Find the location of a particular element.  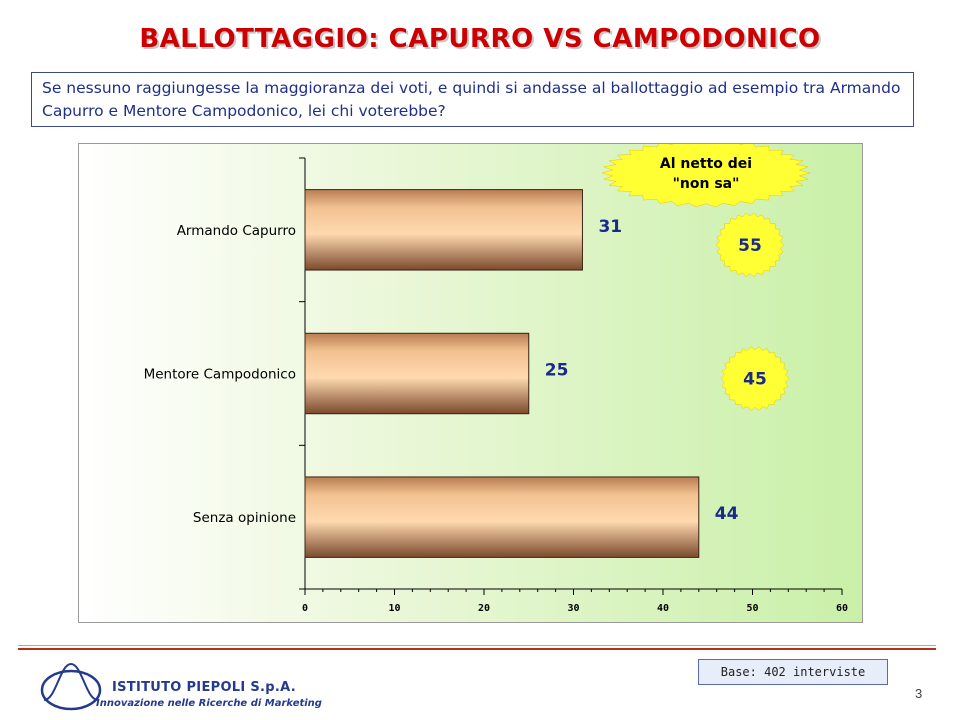

x-tick-label: 30 is located at coordinates (573, 608).